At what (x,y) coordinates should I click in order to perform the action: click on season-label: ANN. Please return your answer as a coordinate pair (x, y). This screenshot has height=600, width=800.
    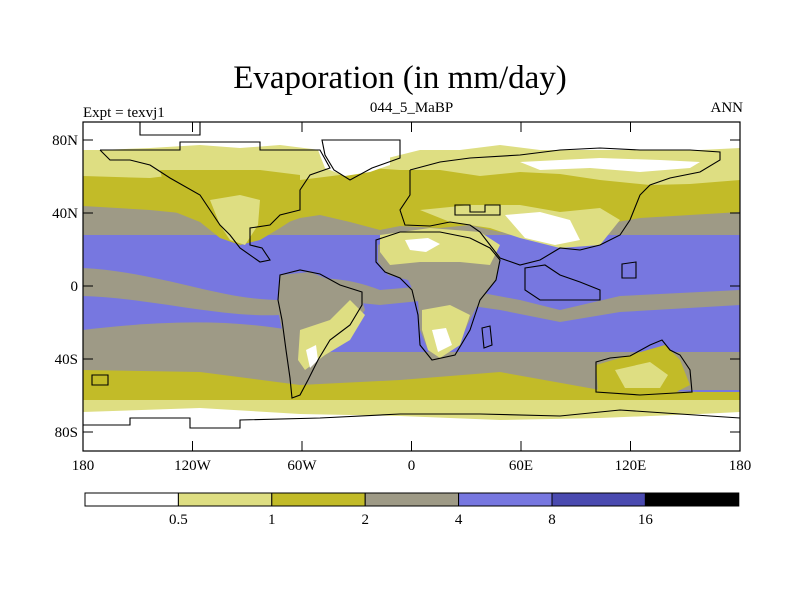
    Looking at the image, I should click on (727, 108).